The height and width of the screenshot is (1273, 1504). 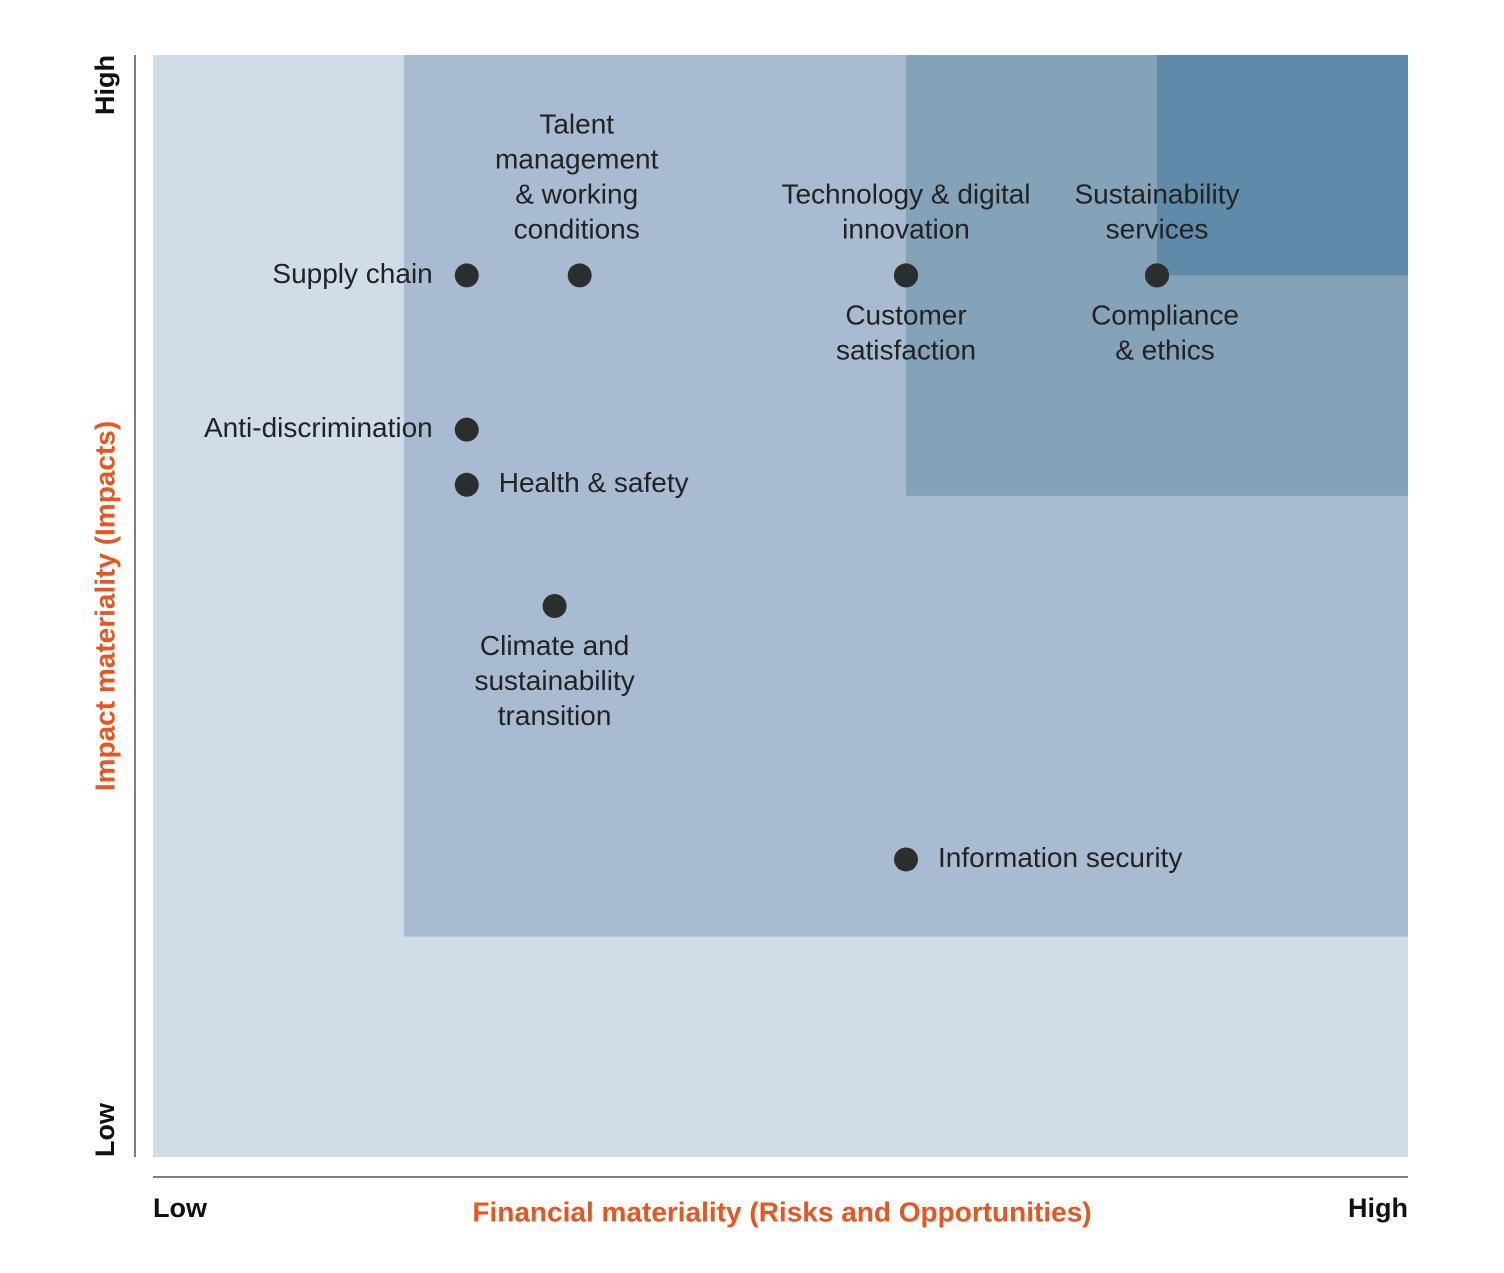 I want to click on point-label: Supply chain, so click(x=352, y=273).